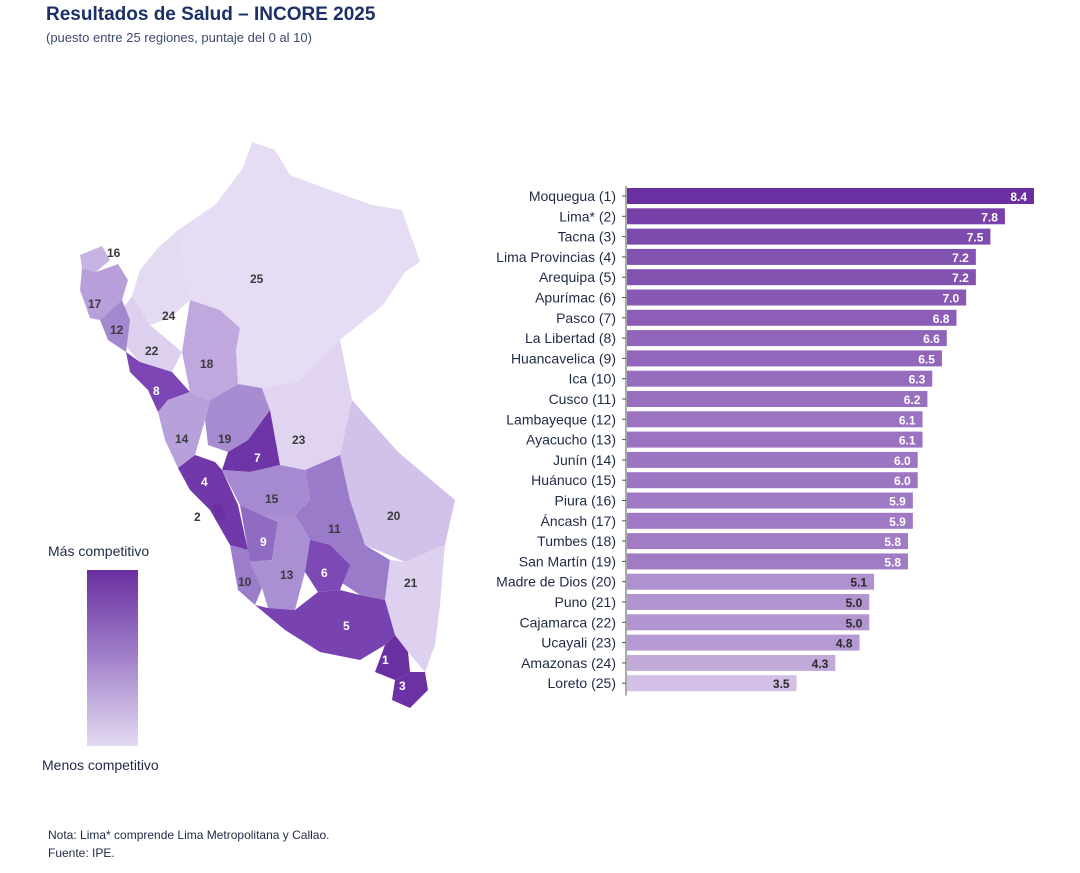 The width and height of the screenshot is (1080, 873). I want to click on value-label: 5.8, so click(892, 542).